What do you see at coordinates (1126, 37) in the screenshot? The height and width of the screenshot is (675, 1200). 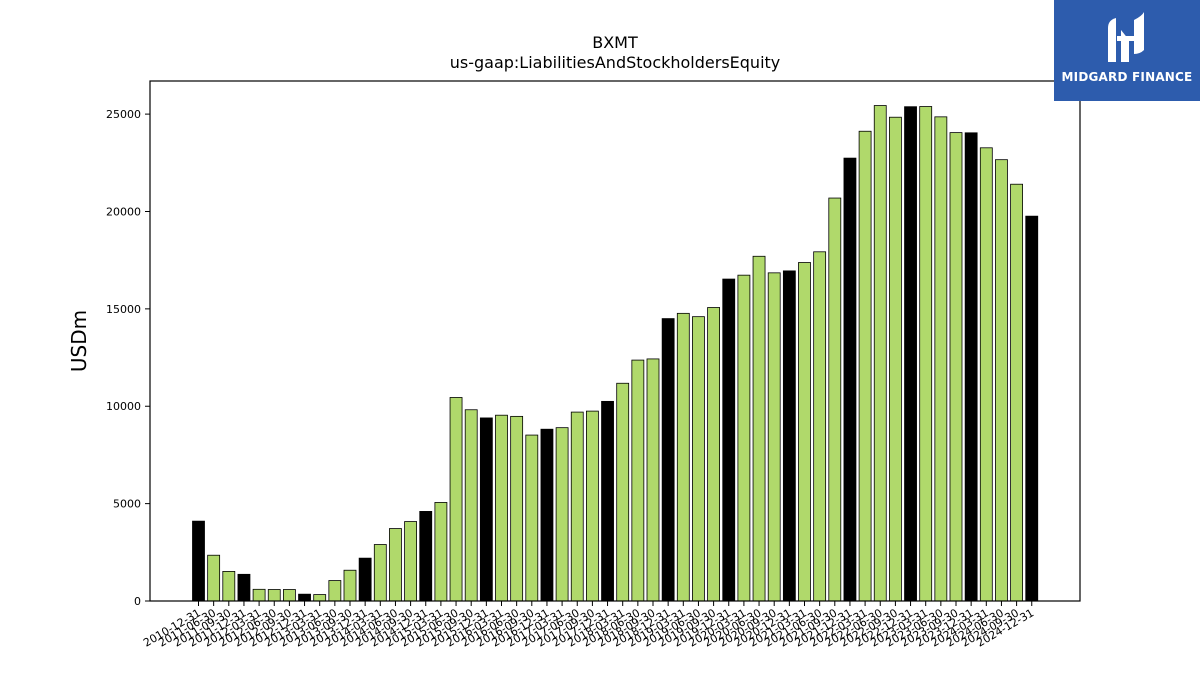 I see `midgard-logo-icon` at bounding box center [1126, 37].